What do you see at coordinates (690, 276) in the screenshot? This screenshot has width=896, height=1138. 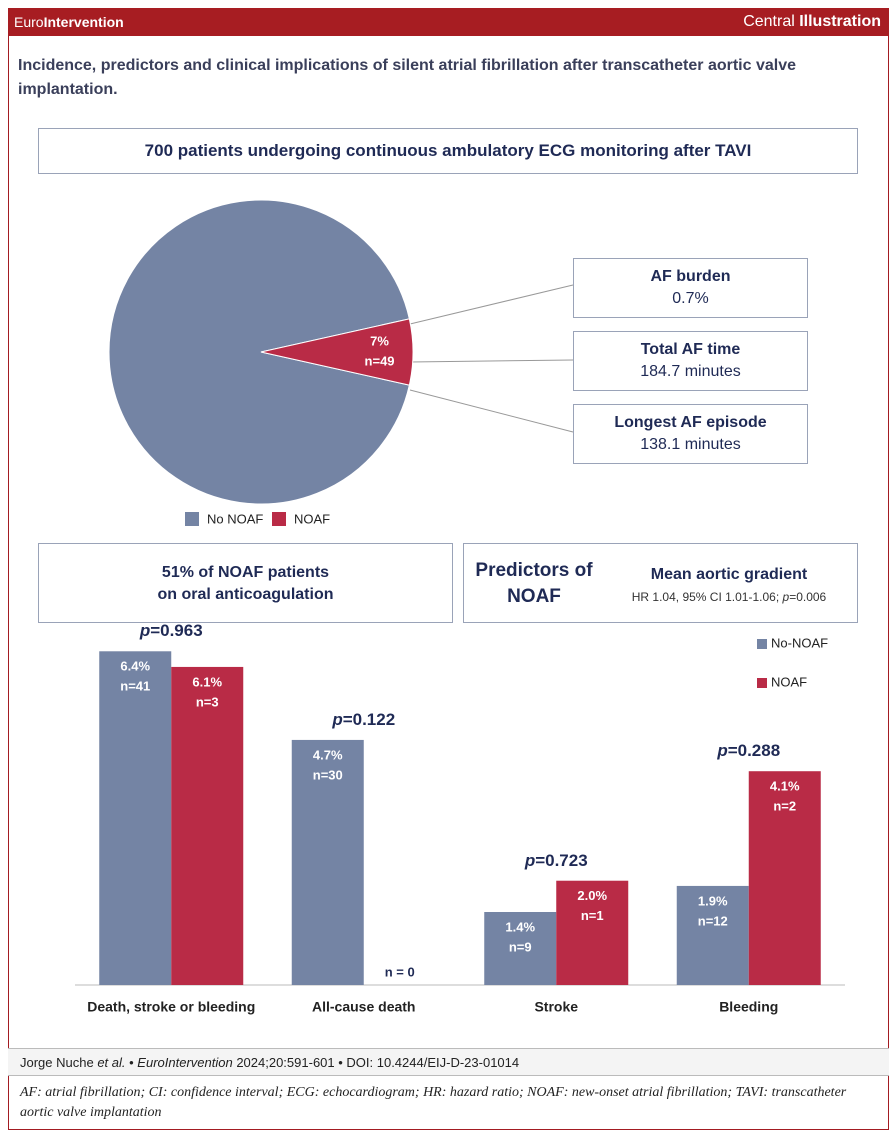 I see `callout-title: AF burden` at bounding box center [690, 276].